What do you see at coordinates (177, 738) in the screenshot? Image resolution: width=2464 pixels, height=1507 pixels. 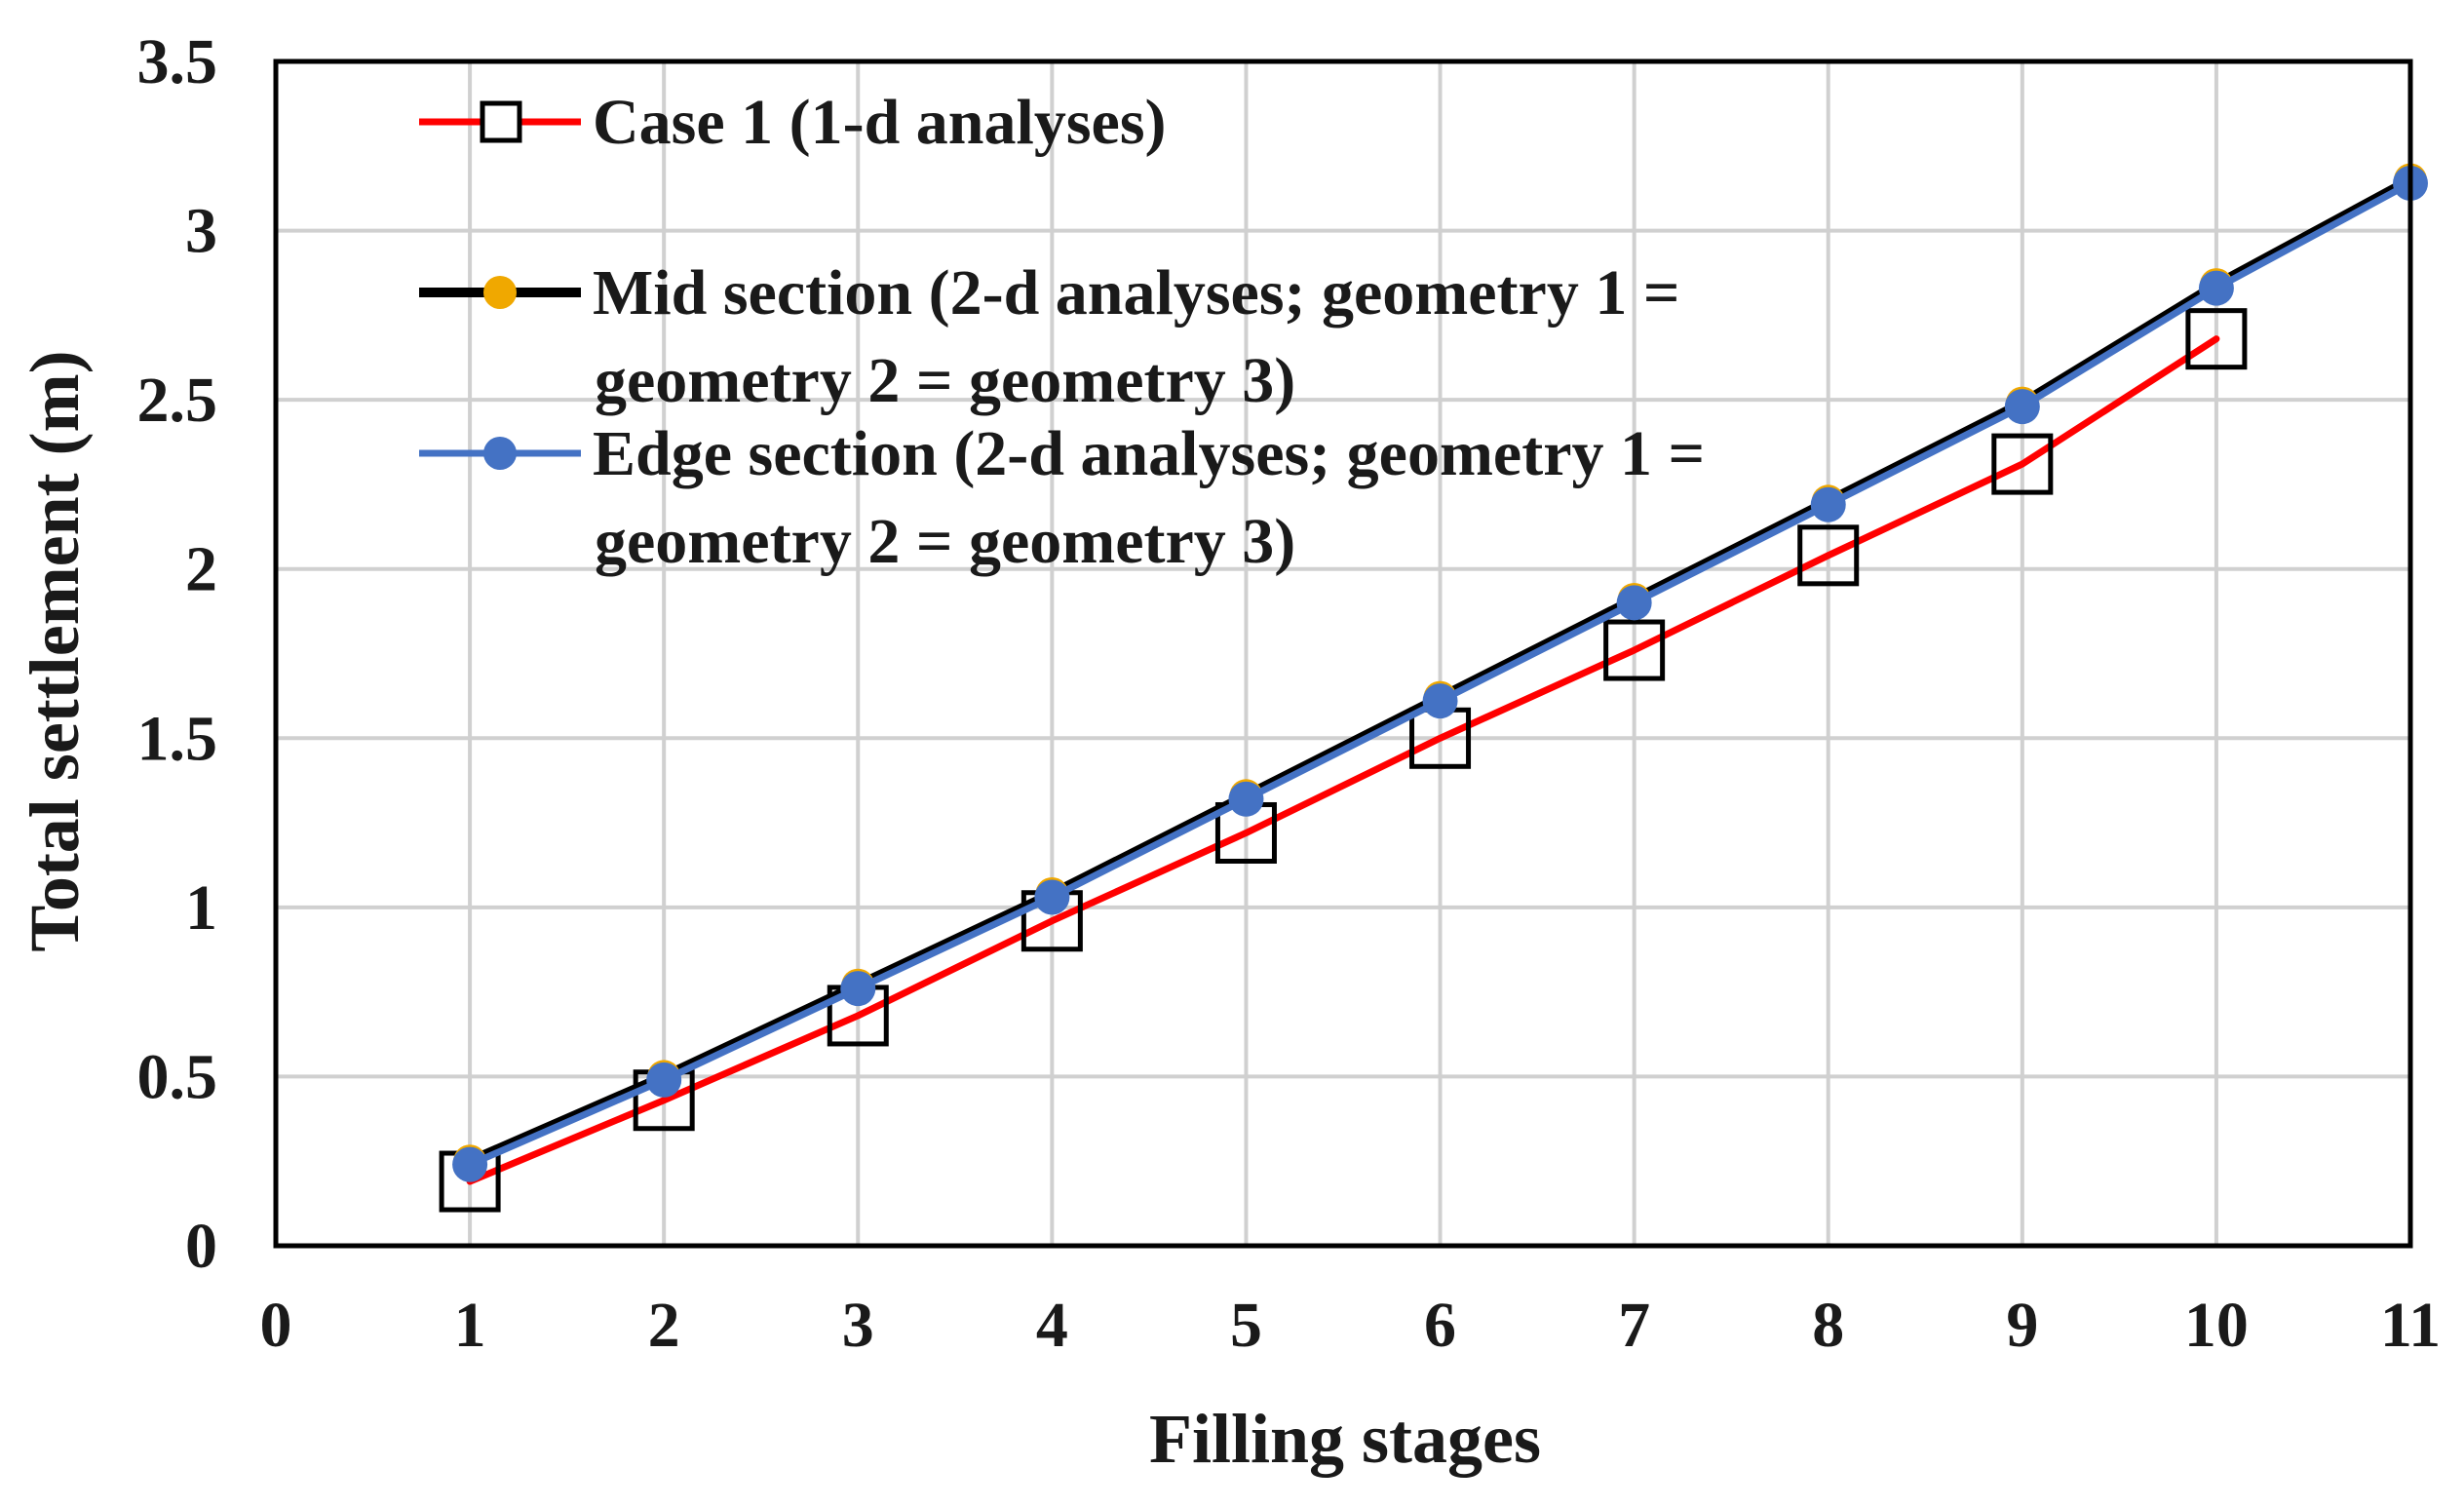 I see `y-tick-label-3: 1.5` at bounding box center [177, 738].